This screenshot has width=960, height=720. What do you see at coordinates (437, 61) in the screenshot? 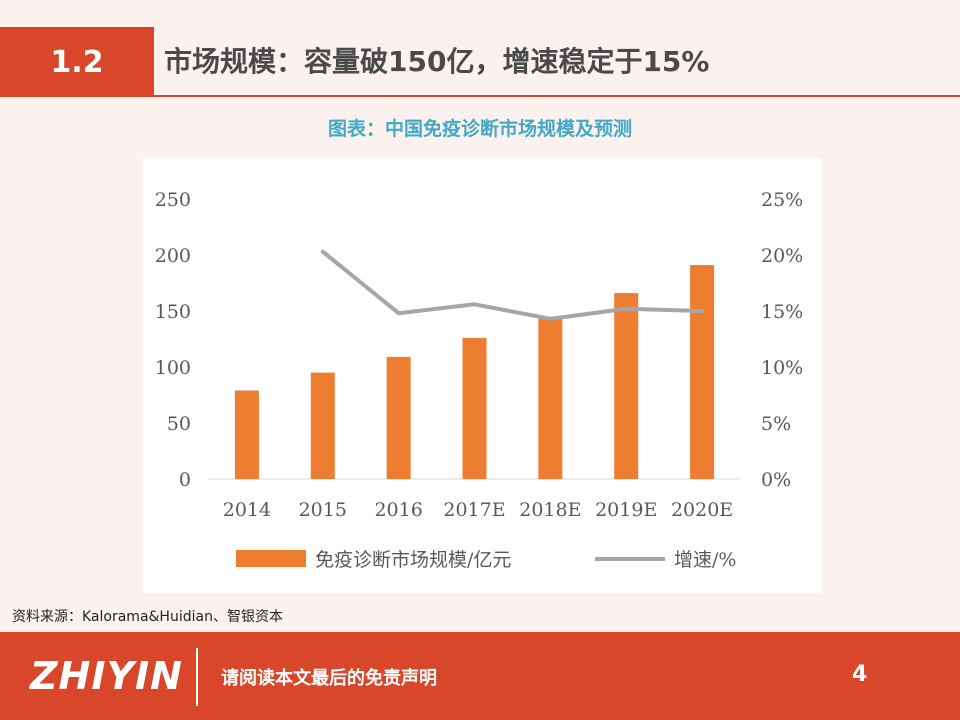
I see `section-title: 市场规模：容量破150亿，增速稳定于15%` at bounding box center [437, 61].